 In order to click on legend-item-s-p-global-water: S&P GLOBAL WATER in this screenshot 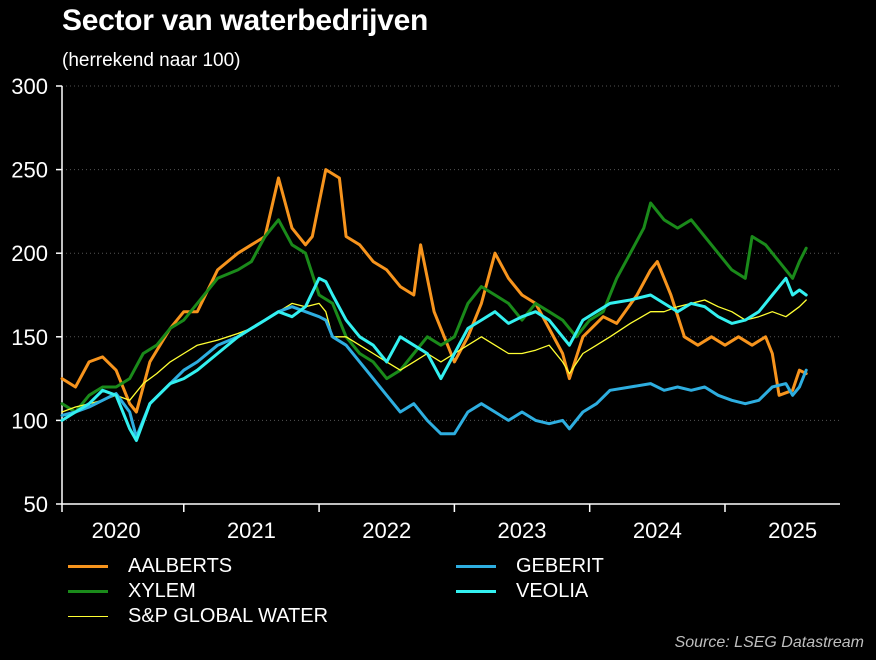, I will do `click(198, 616)`.